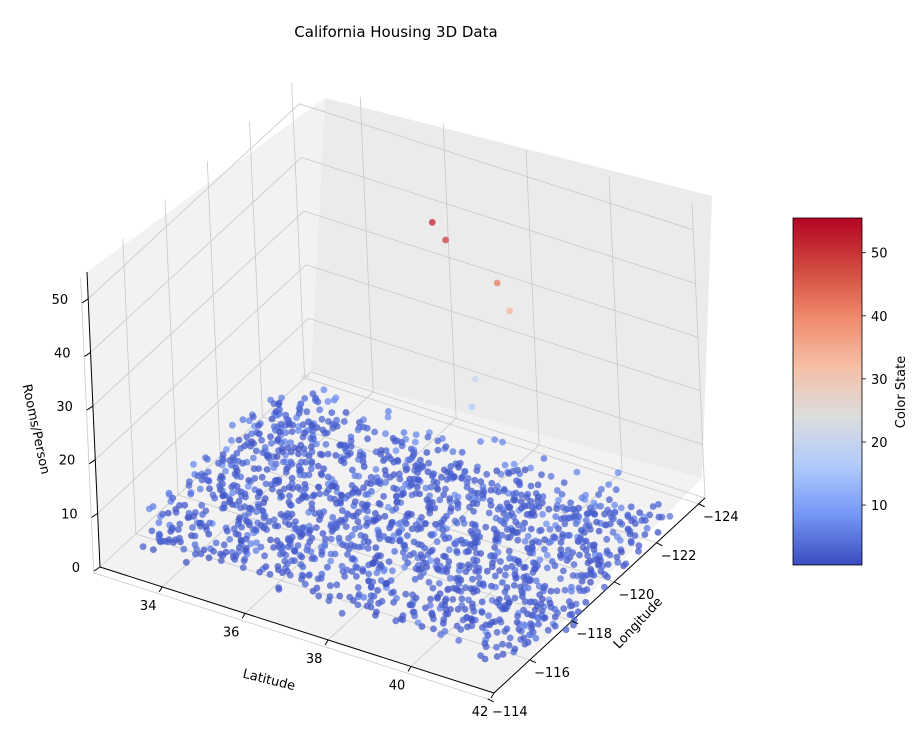 This screenshot has height=740, width=920. Describe the element at coordinates (480, 712) in the screenshot. I see `x-tick-label: 42` at that location.